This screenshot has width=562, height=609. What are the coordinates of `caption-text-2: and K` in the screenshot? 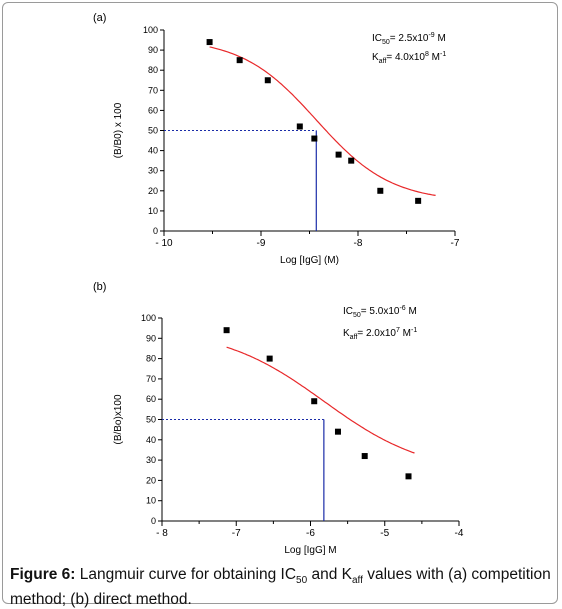 It's located at (329, 574).